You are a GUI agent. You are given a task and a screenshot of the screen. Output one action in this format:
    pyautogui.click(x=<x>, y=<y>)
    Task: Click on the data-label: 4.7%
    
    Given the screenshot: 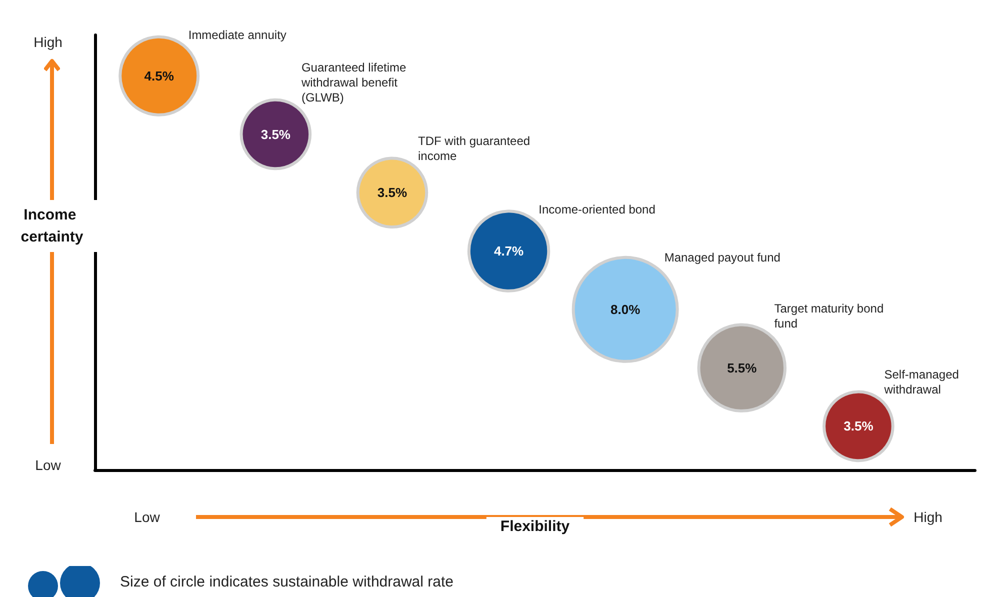 What is the action you would take?
    pyautogui.click(x=509, y=251)
    